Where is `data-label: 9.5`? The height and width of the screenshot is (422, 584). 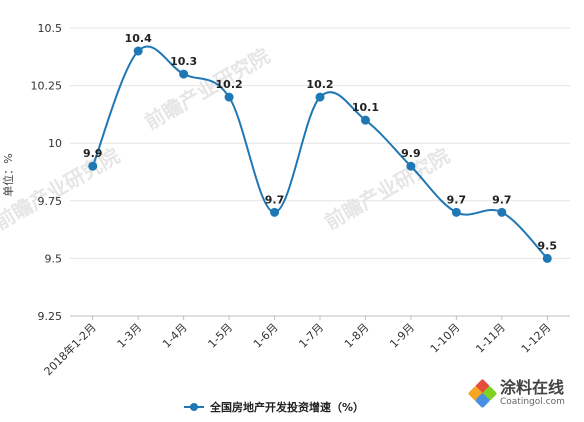
data-label: 9.5 is located at coordinates (548, 245).